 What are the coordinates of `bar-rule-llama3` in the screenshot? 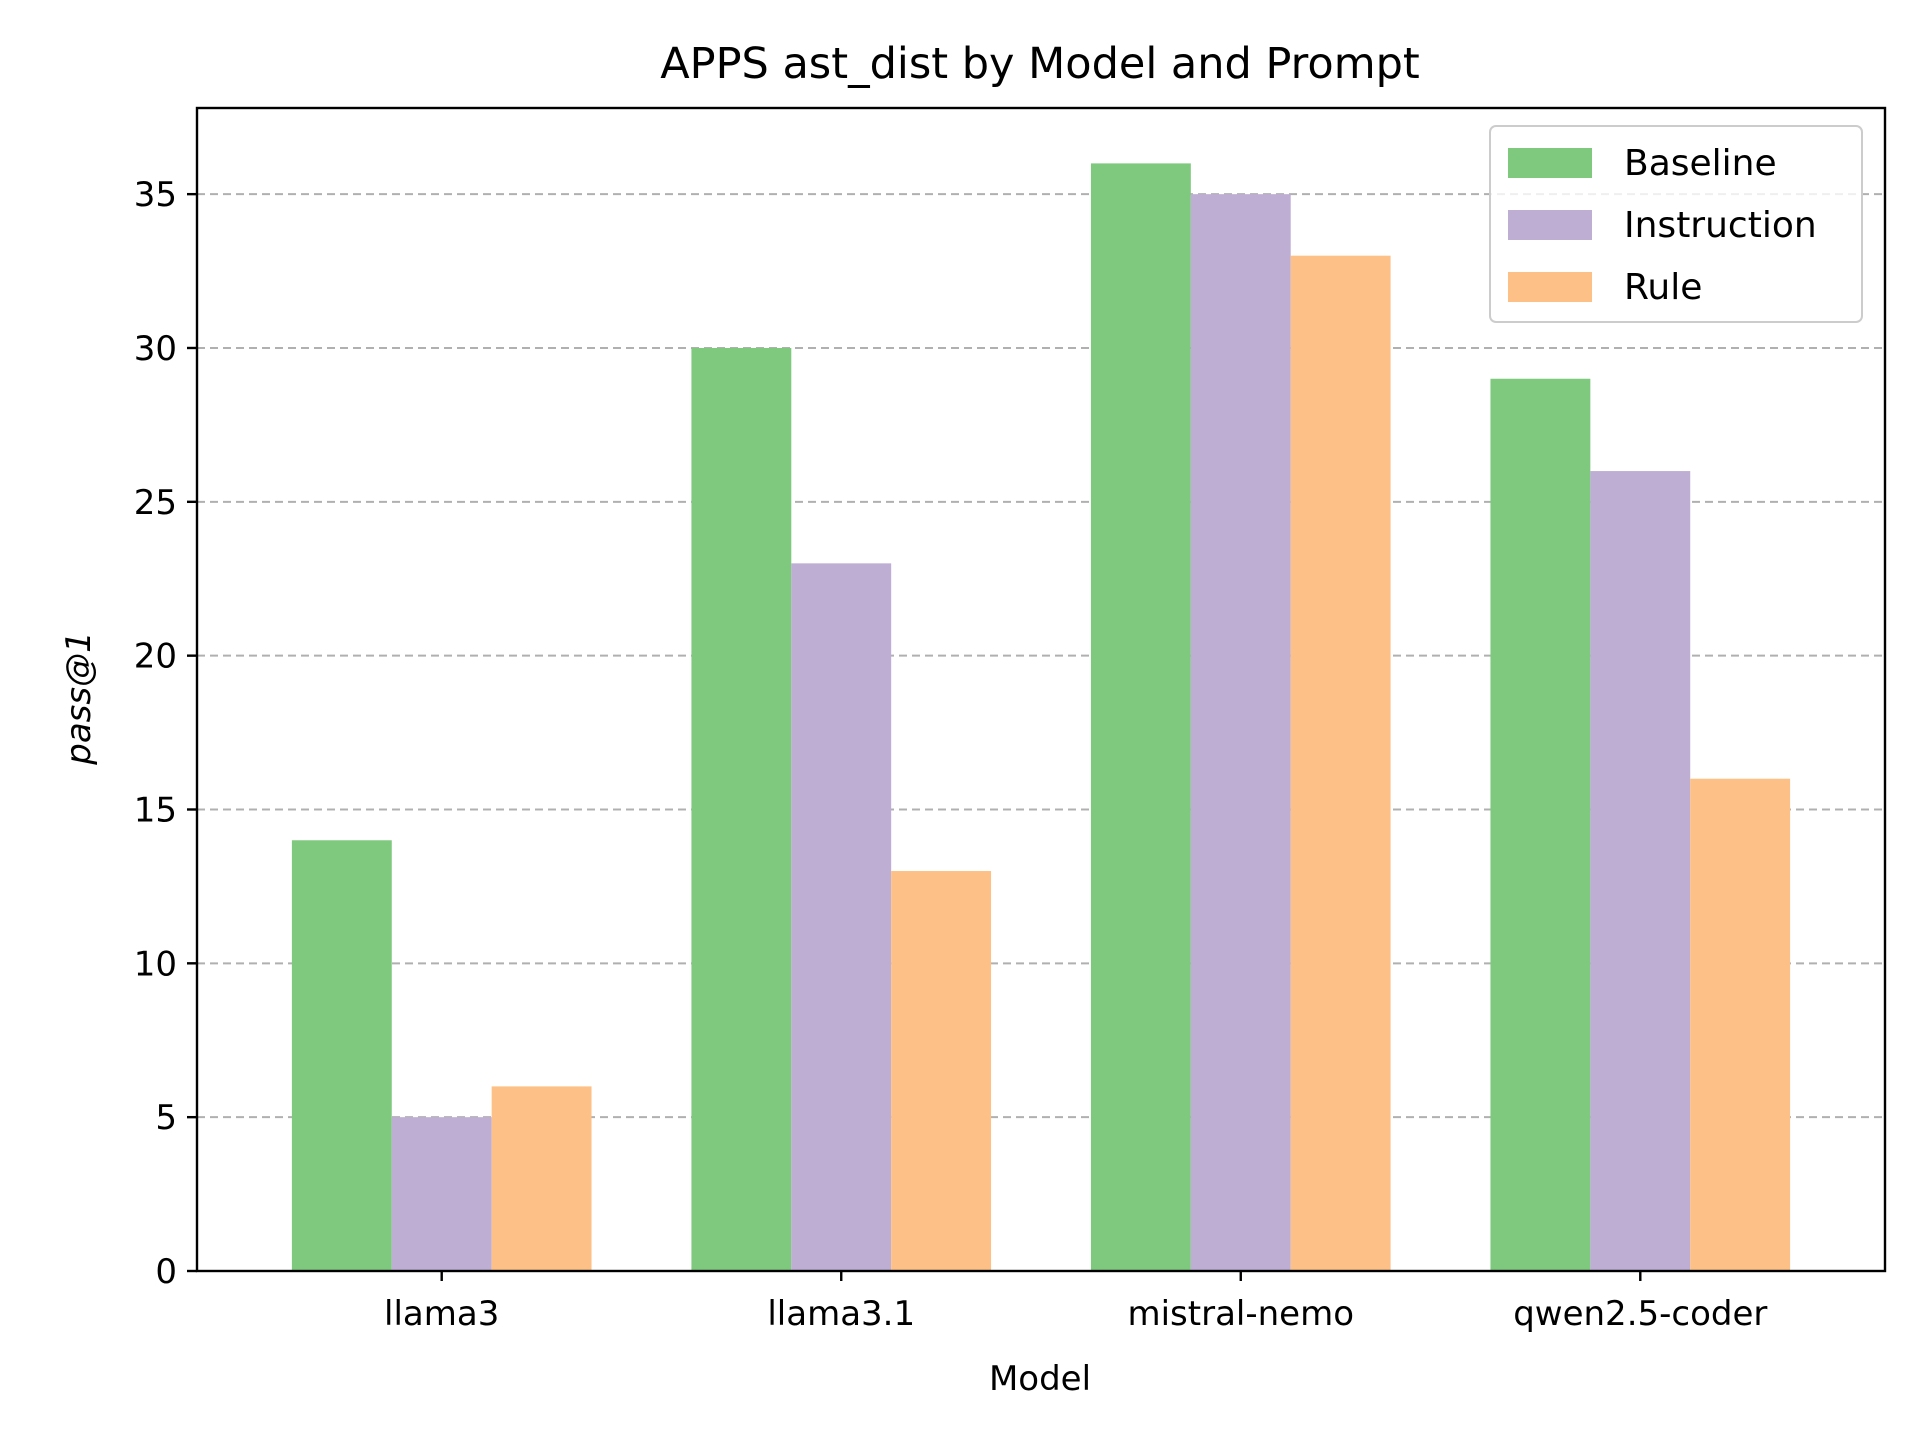 It's located at (541, 1178).